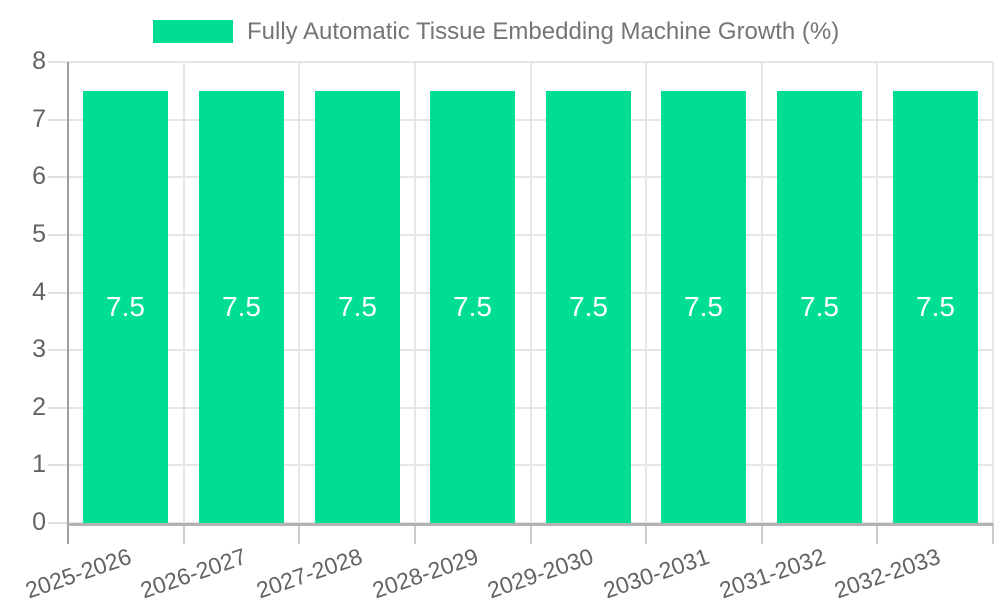  Describe the element at coordinates (309, 571) in the screenshot. I see `x-axis-tick-label: 2027-2028` at that location.